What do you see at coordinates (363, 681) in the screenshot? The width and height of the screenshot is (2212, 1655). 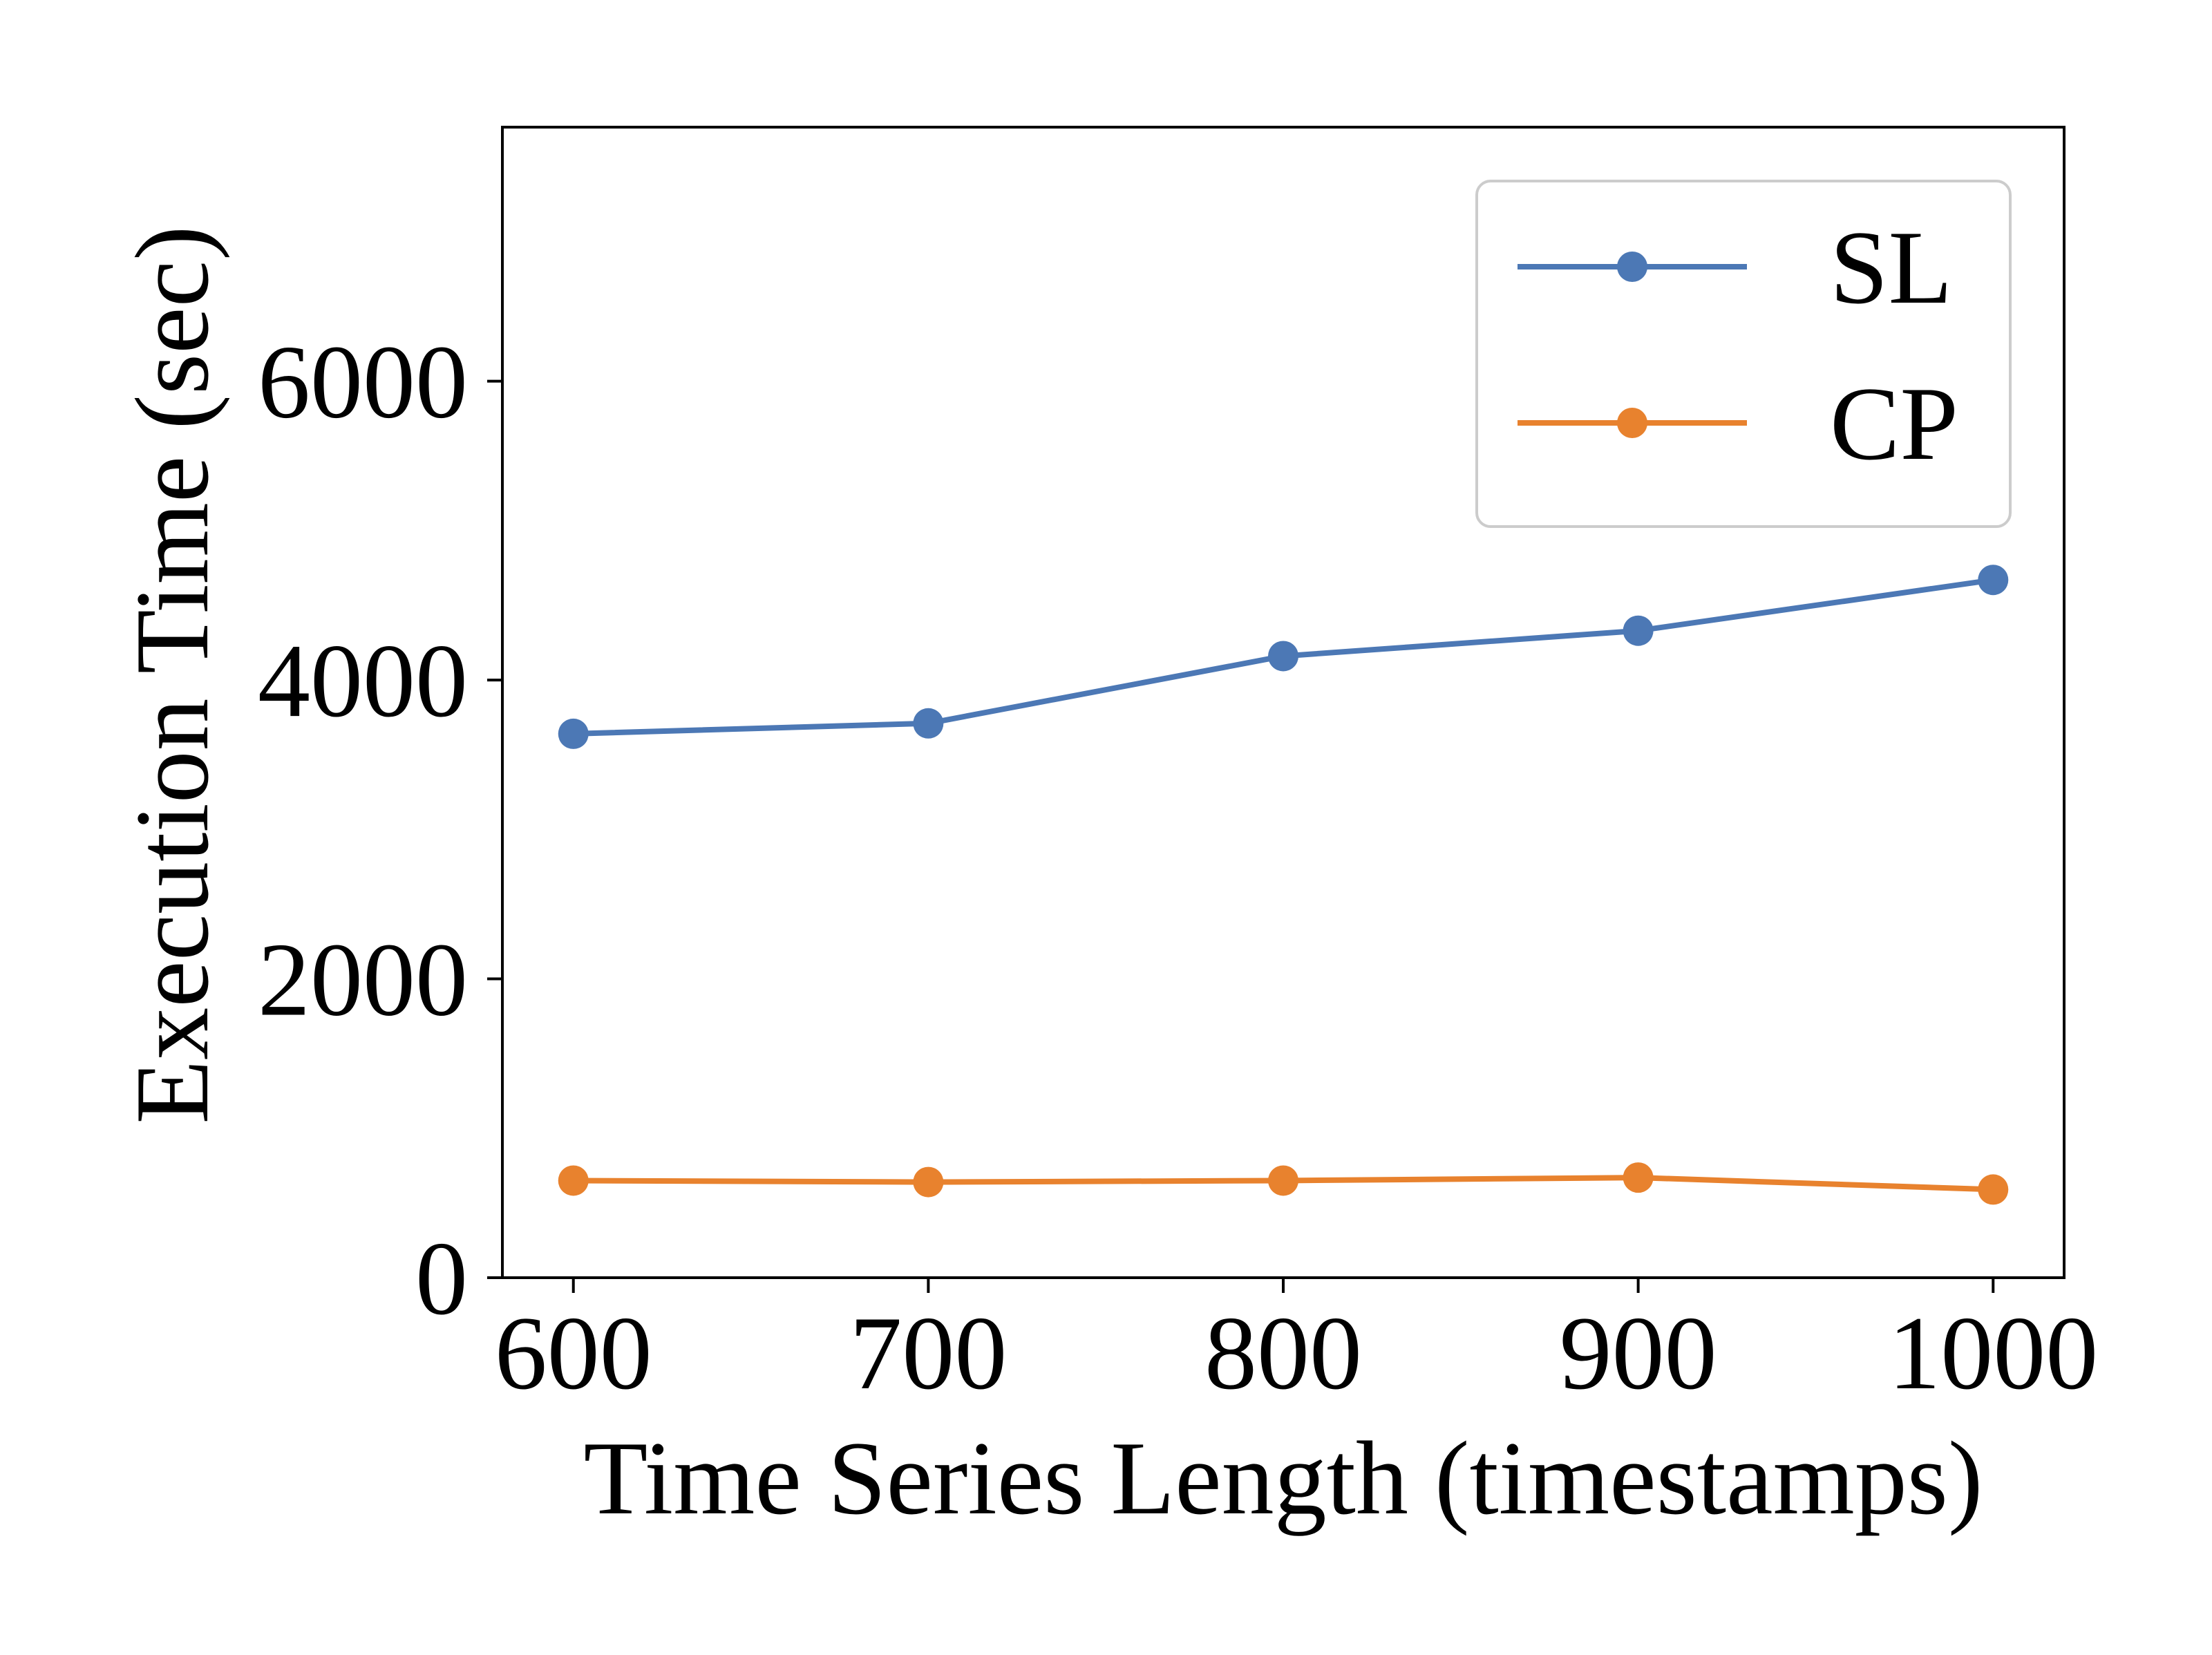 I see `y-tick-label: 4000` at bounding box center [363, 681].